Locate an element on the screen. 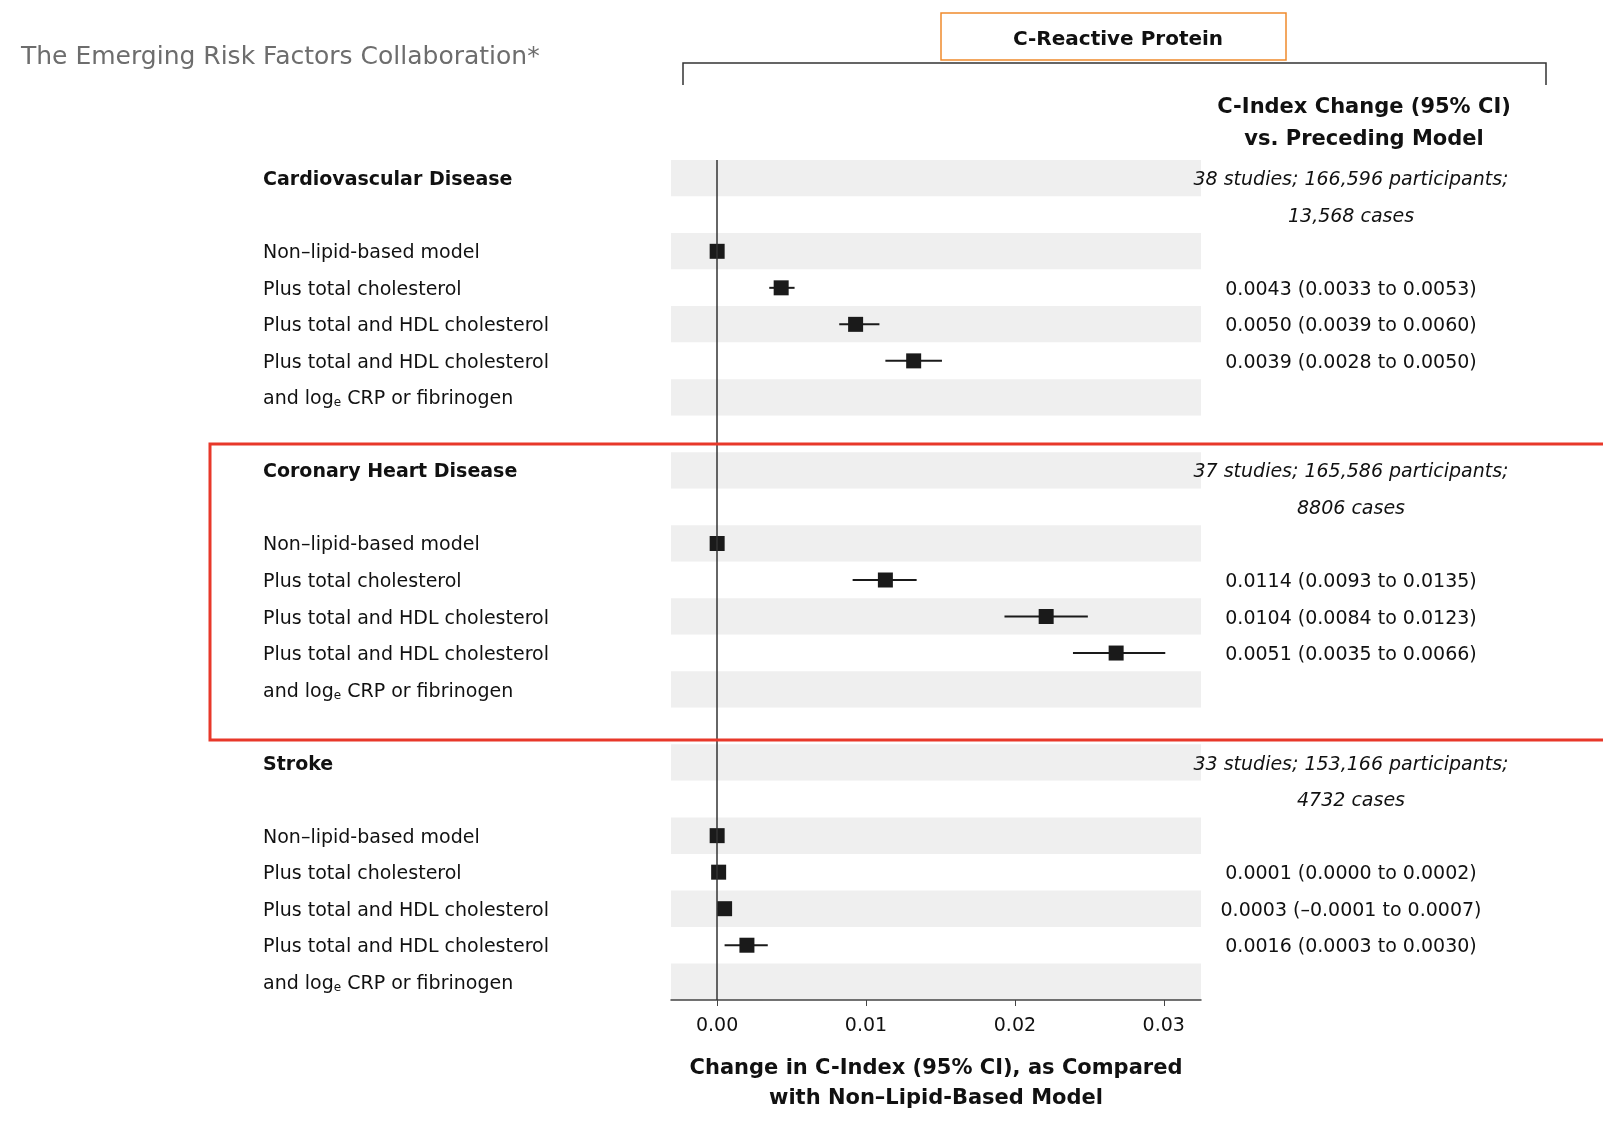 This screenshot has height=1127, width=1611. data-label: 0.0003 (–0.0001 to 0.0007) is located at coordinates (1351, 908).